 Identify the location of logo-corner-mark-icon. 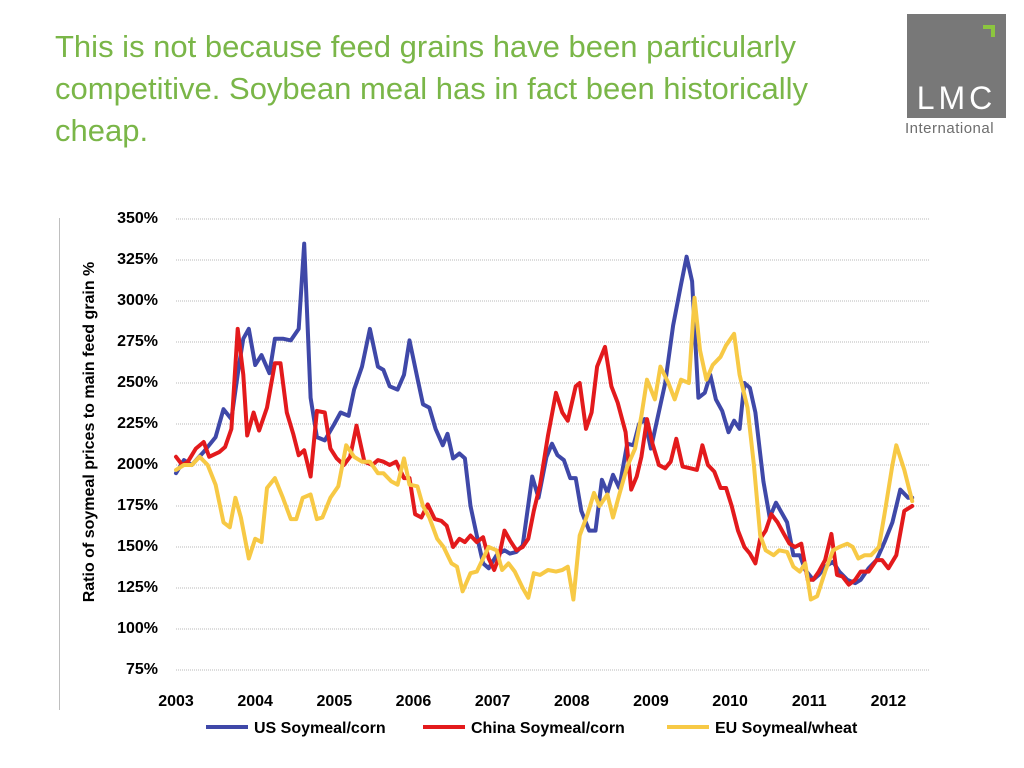
(989, 31).